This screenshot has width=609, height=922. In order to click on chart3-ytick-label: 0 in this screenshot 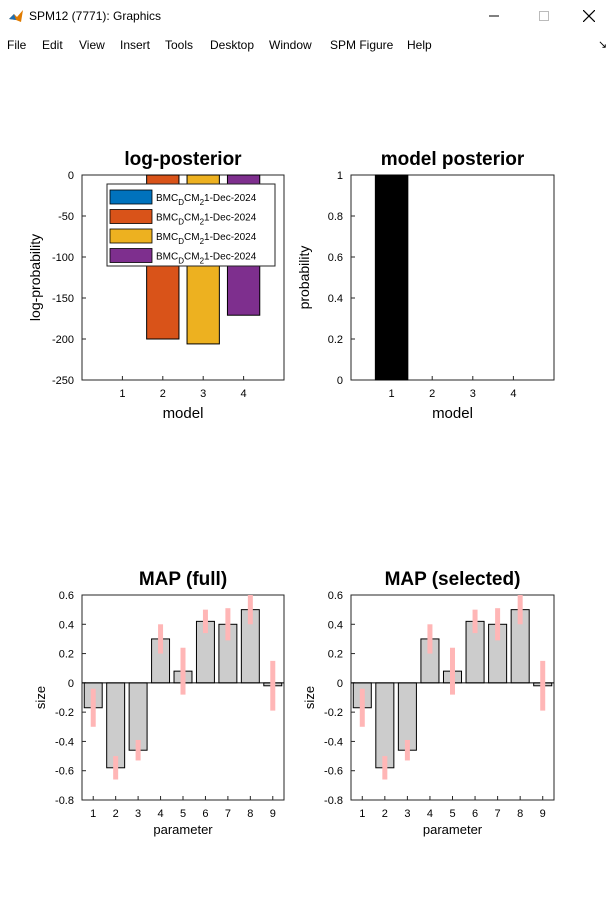, I will do `click(71, 684)`.